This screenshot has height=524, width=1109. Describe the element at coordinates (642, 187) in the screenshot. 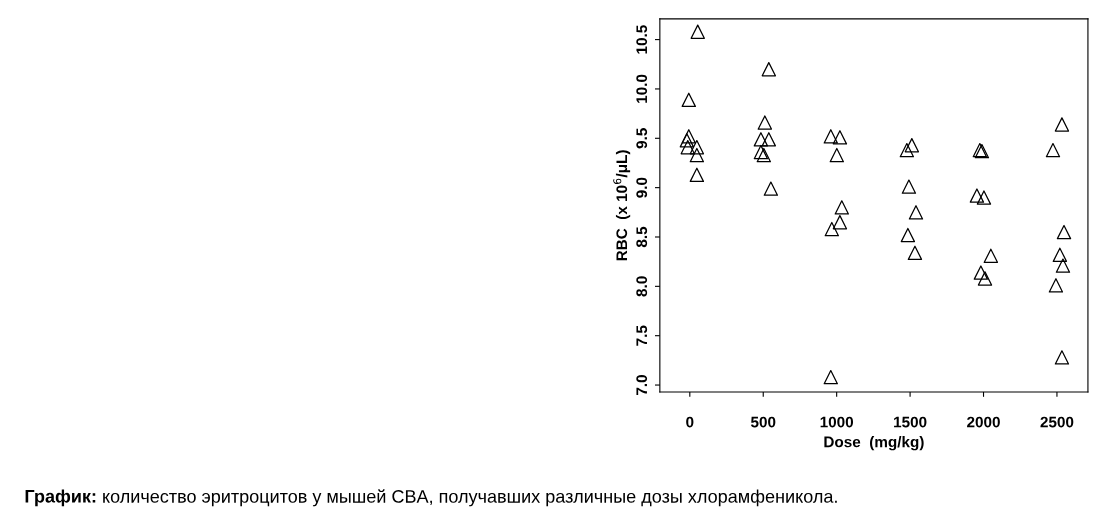

I see `y-tick-label: 9.0` at that location.